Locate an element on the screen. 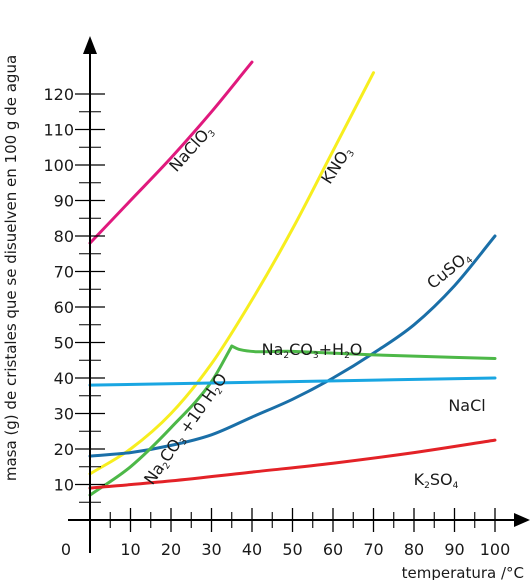 The width and height of the screenshot is (532, 580). x-tick-label-60: 60 is located at coordinates (333, 549).